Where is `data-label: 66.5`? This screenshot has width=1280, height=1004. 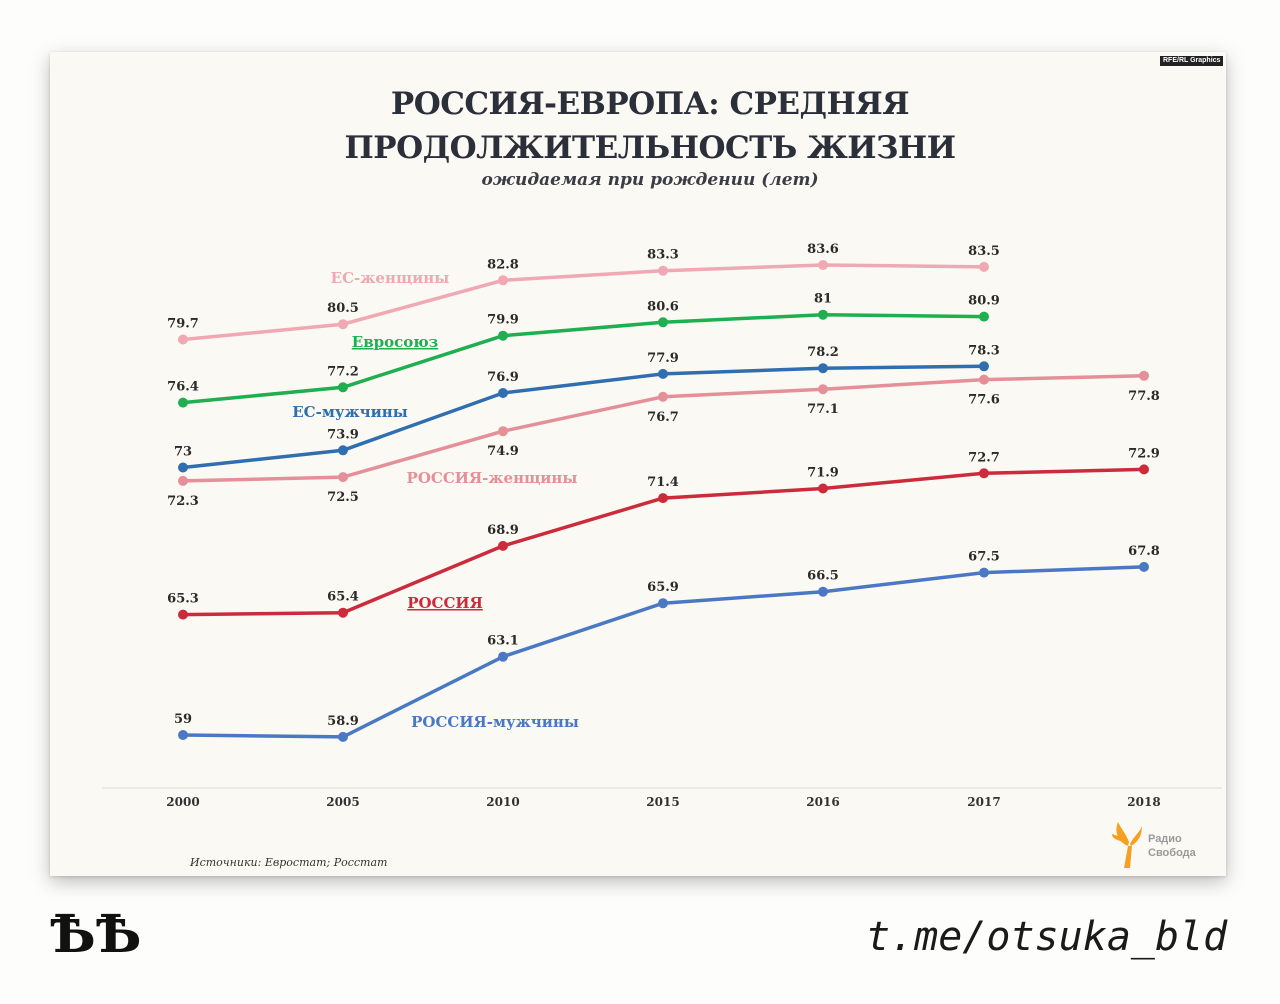
data-label: 66.5 is located at coordinates (823, 576).